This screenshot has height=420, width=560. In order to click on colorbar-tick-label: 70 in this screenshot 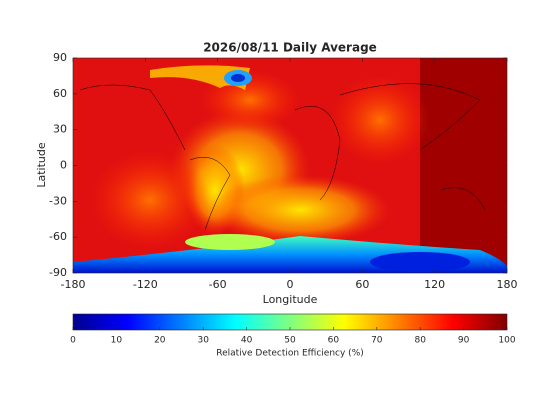, I will do `click(377, 341)`.